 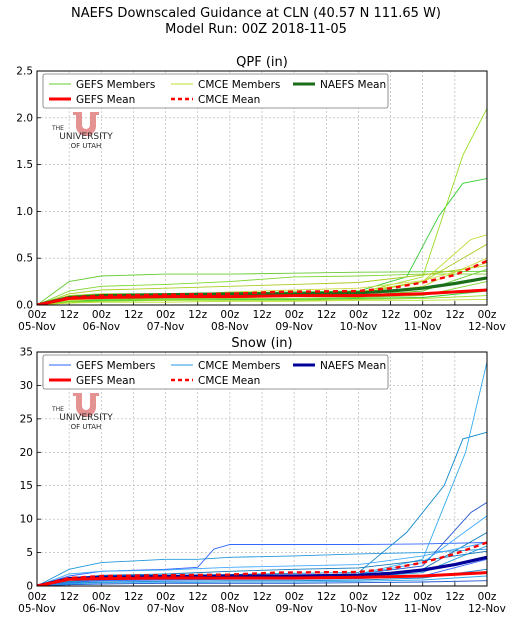 What do you see at coordinates (26, 386) in the screenshot?
I see `y-tick-label: 30` at bounding box center [26, 386].